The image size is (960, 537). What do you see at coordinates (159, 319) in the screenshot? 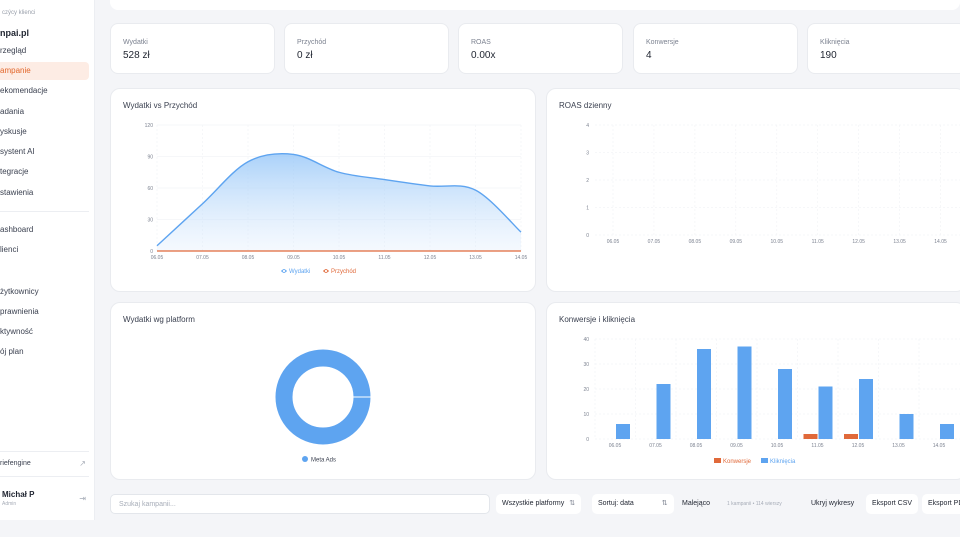
I see `card-title: Wydatki wg platform` at bounding box center [159, 319].